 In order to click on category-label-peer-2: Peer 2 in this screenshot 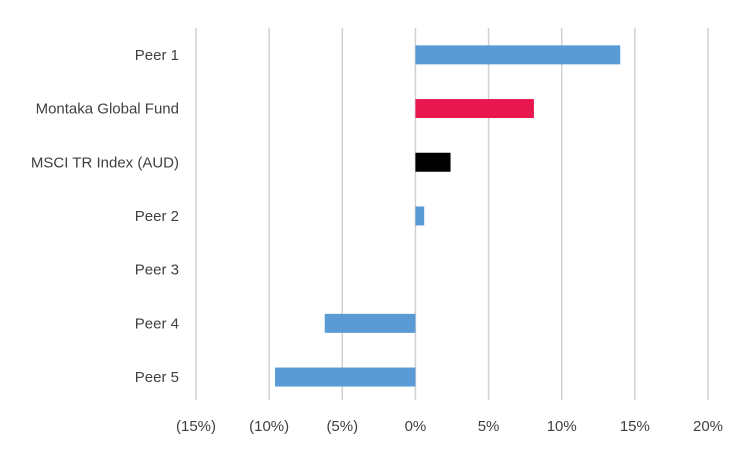, I will do `click(157, 216)`.